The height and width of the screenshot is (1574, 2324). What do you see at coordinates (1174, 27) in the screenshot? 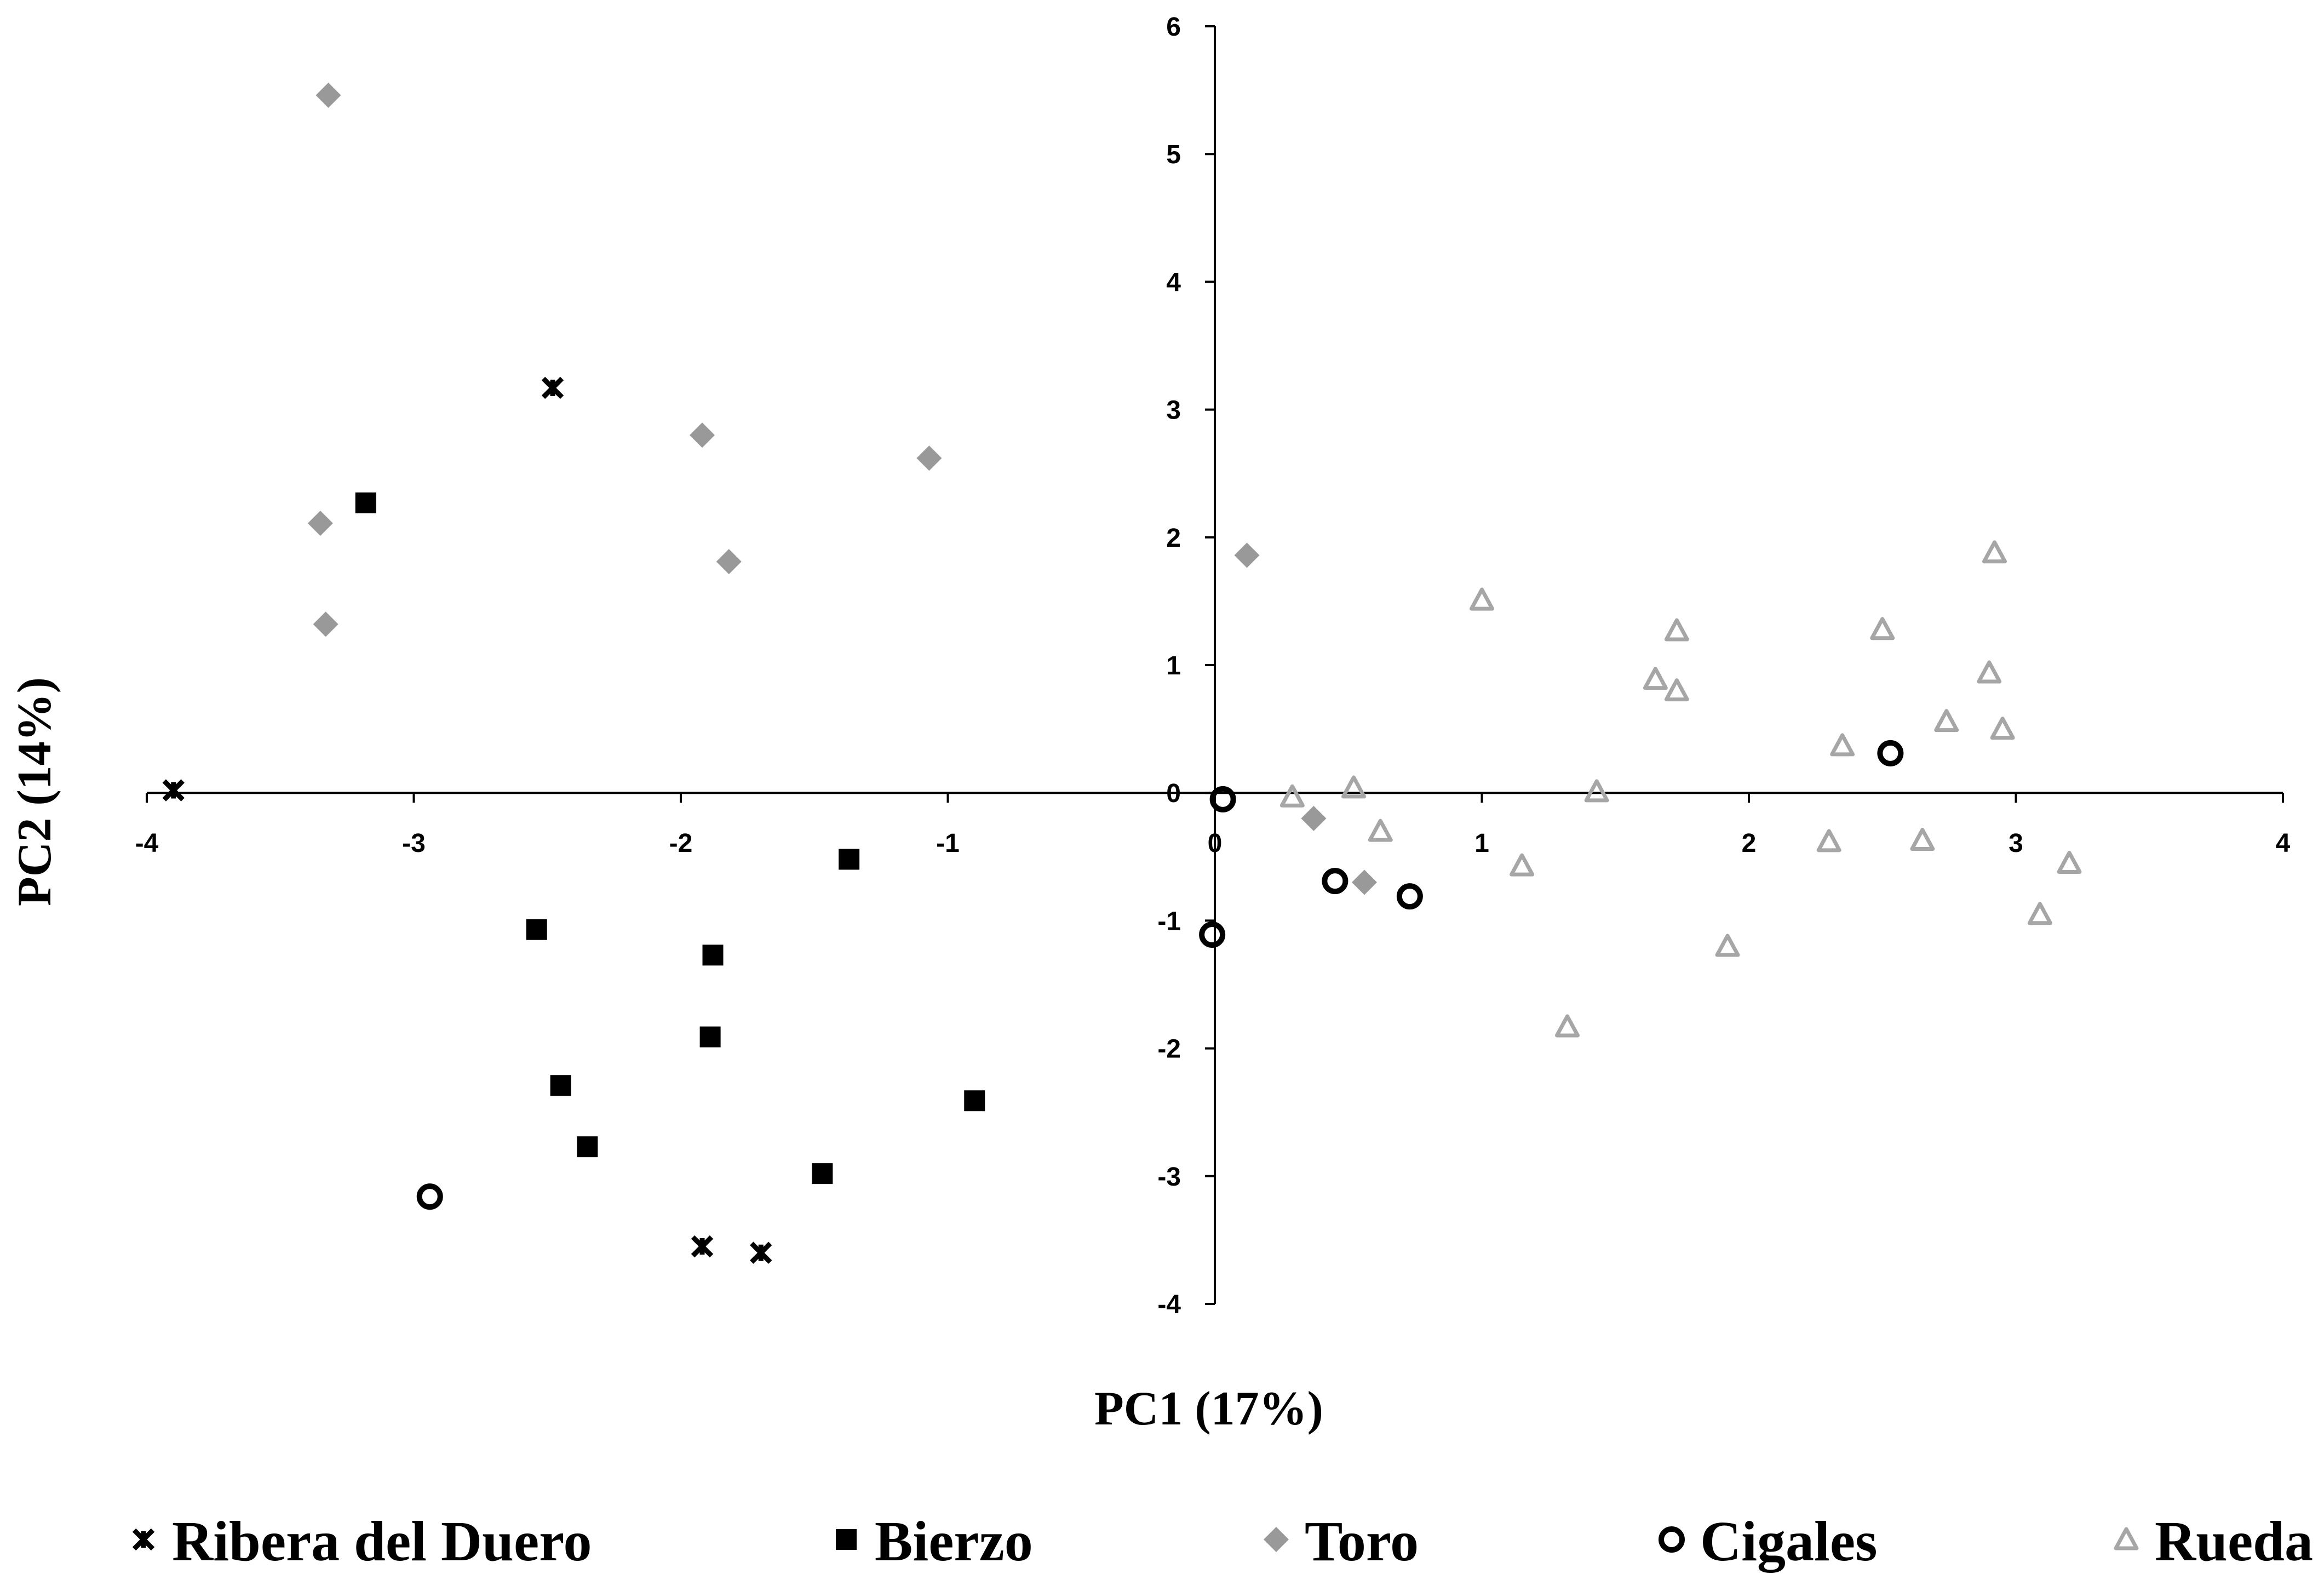
I see `y-tick-label: 6` at bounding box center [1174, 27].